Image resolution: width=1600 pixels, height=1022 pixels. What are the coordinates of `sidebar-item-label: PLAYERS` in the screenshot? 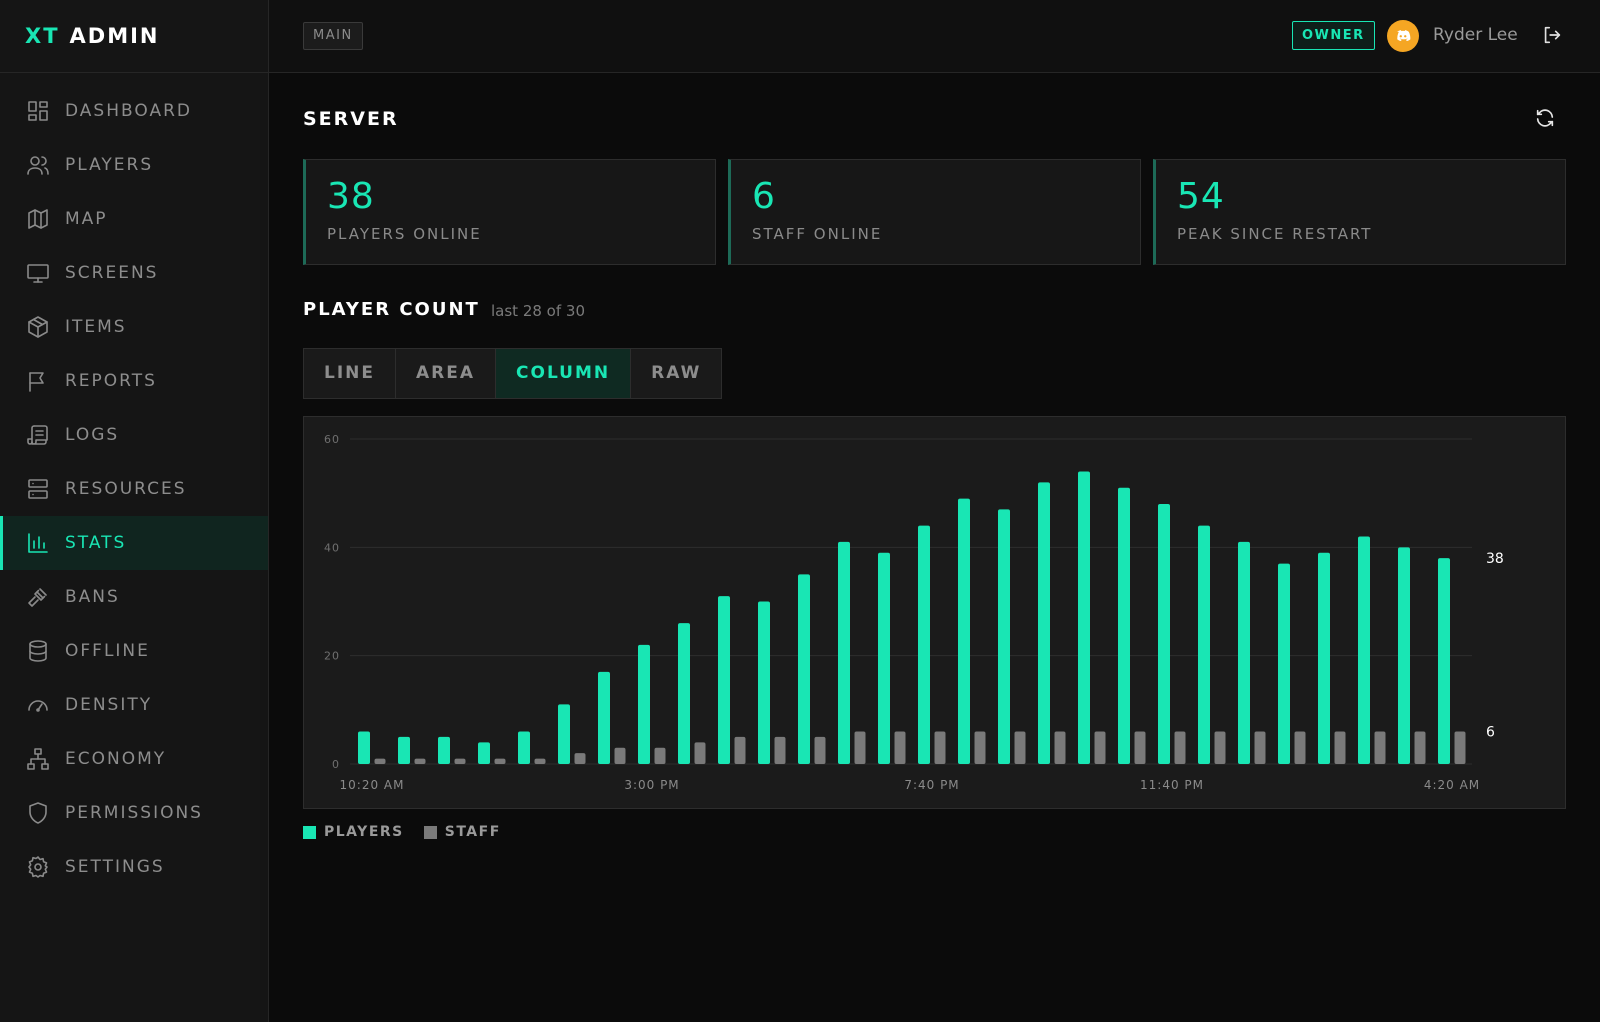 It's located at (109, 165).